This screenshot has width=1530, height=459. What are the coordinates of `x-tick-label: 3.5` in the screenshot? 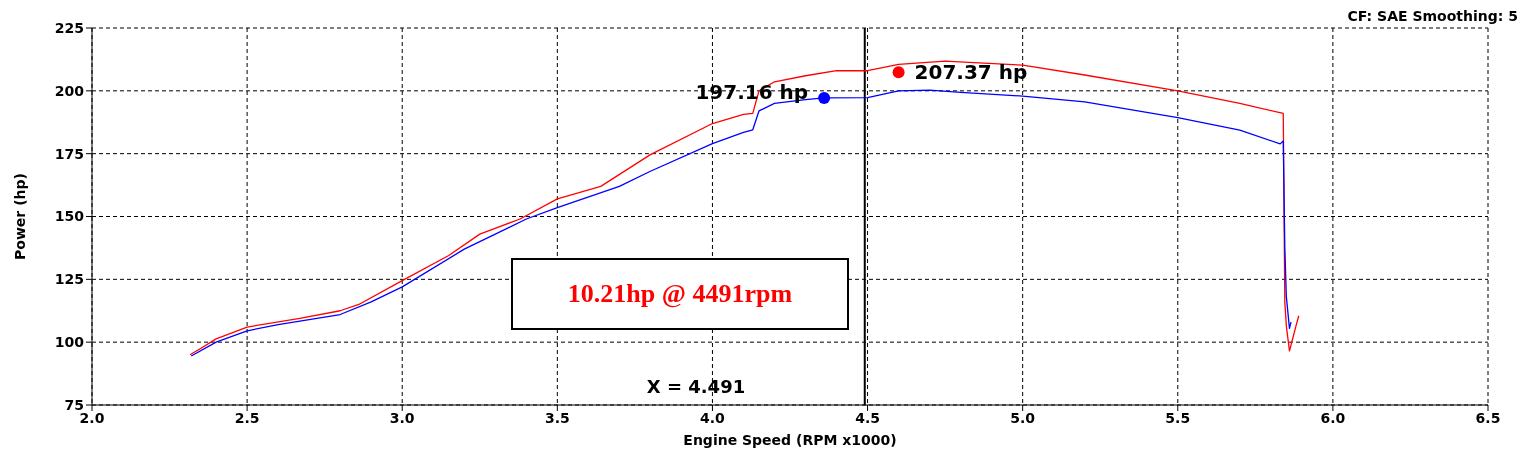 It's located at (557, 417).